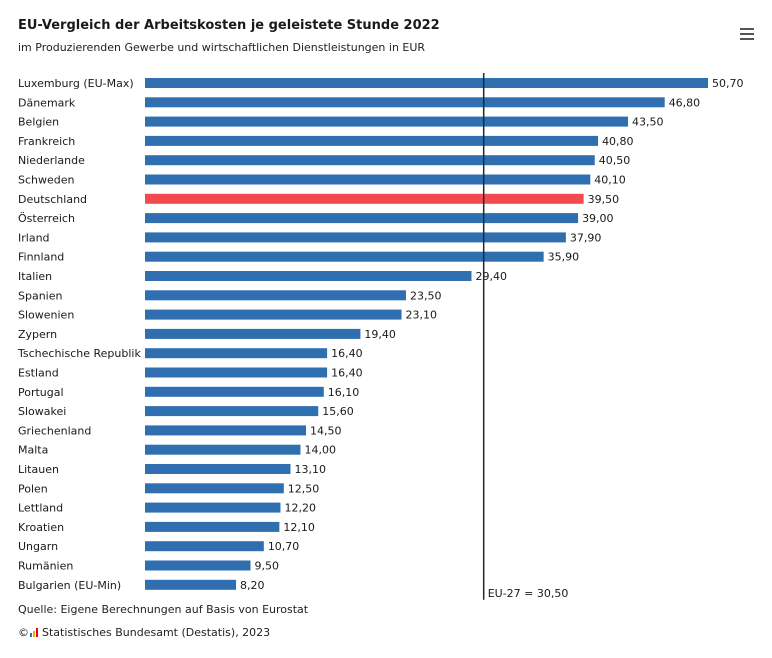 This screenshot has width=772, height=658. Describe the element at coordinates (426, 295) in the screenshot. I see `value-label: 23,50` at that location.